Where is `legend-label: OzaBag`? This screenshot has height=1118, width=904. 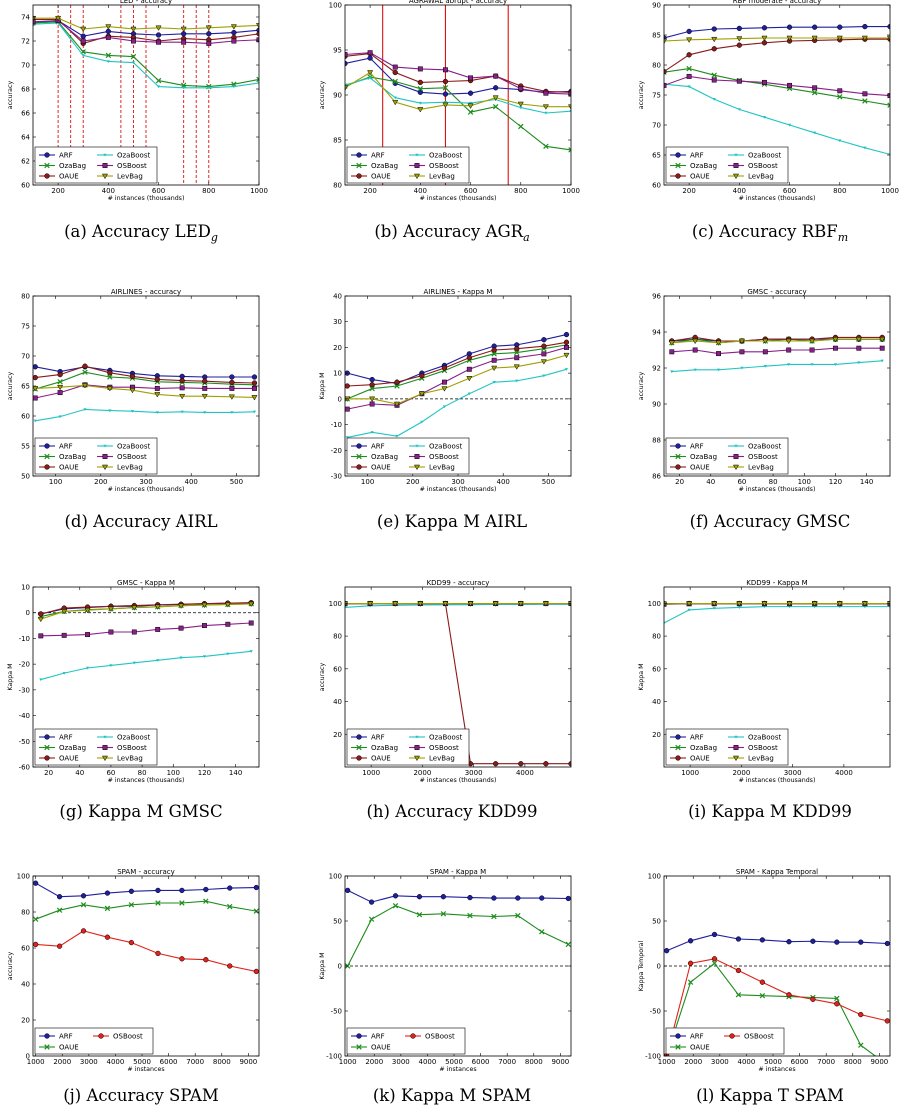 legend-label: OzaBag is located at coordinates (703, 748).